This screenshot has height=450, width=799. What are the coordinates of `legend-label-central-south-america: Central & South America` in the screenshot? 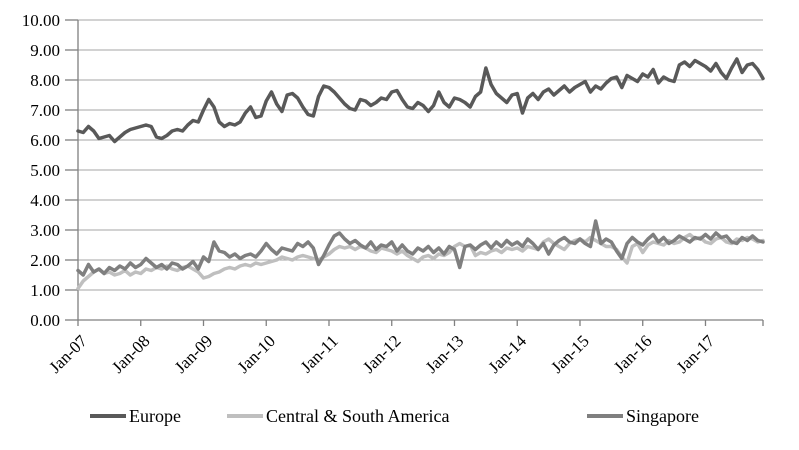 It's located at (358, 416).